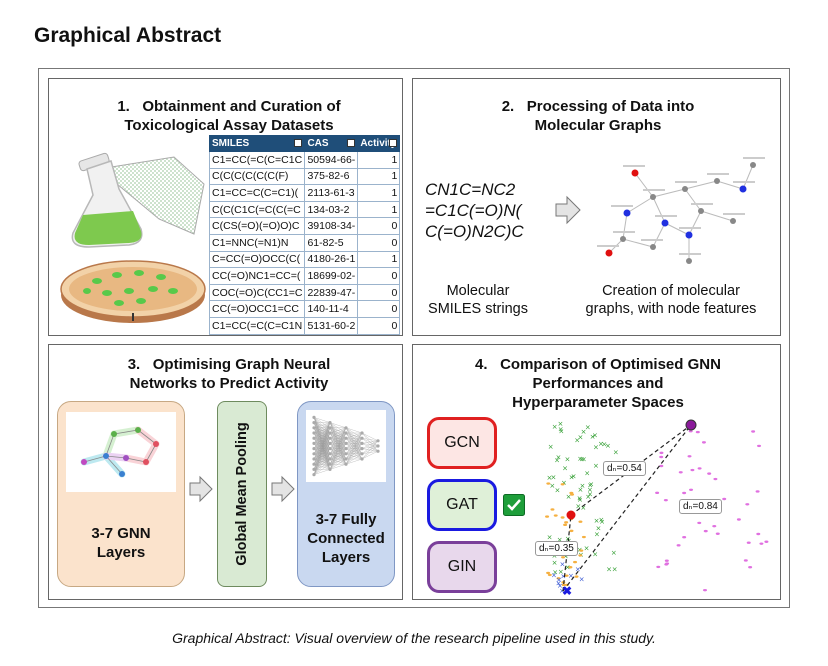 This screenshot has width=828, height=666. What do you see at coordinates (257, 259) in the screenshot?
I see `cell-smiles: C=CC(=O)OCC(C(` at bounding box center [257, 259].